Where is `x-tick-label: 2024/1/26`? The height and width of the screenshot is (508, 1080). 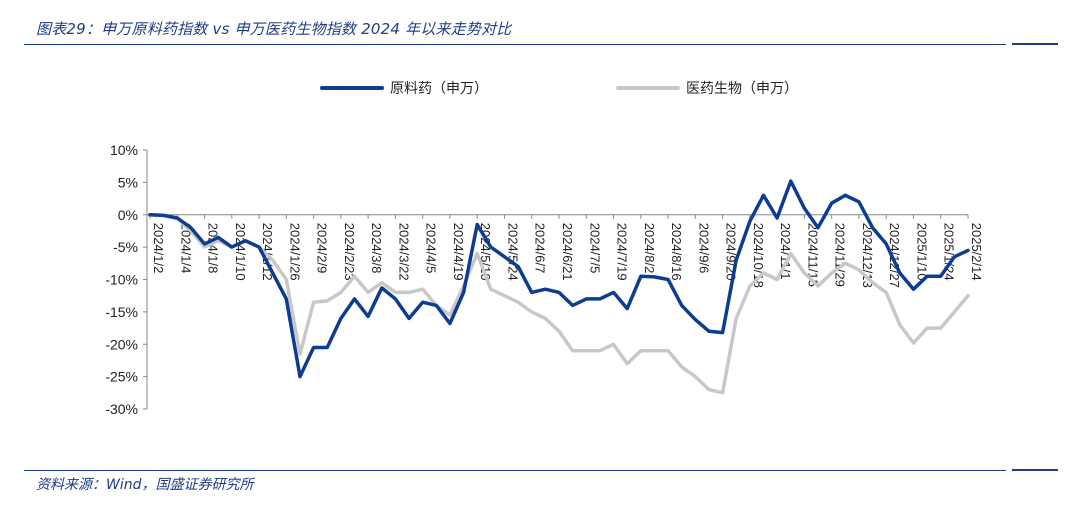 x-tick-label: 2024/1/26 is located at coordinates (294, 252).